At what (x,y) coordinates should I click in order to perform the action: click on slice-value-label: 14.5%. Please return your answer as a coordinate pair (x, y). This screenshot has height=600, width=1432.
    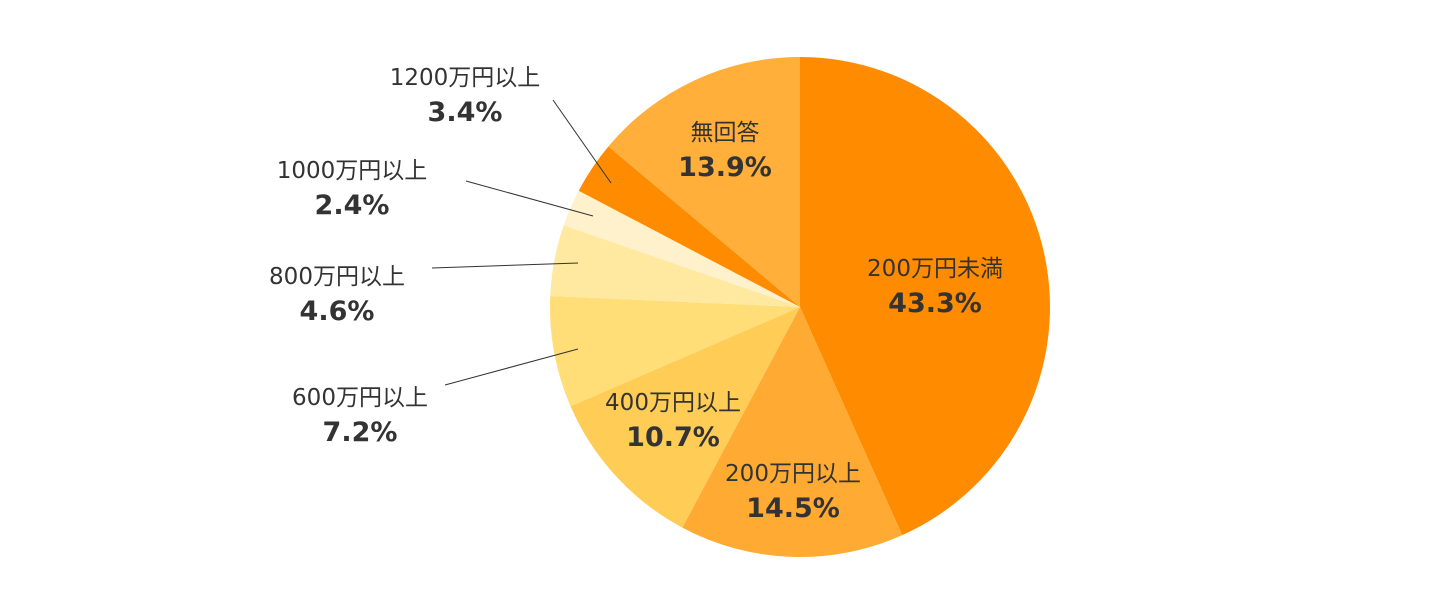
    Looking at the image, I should click on (793, 508).